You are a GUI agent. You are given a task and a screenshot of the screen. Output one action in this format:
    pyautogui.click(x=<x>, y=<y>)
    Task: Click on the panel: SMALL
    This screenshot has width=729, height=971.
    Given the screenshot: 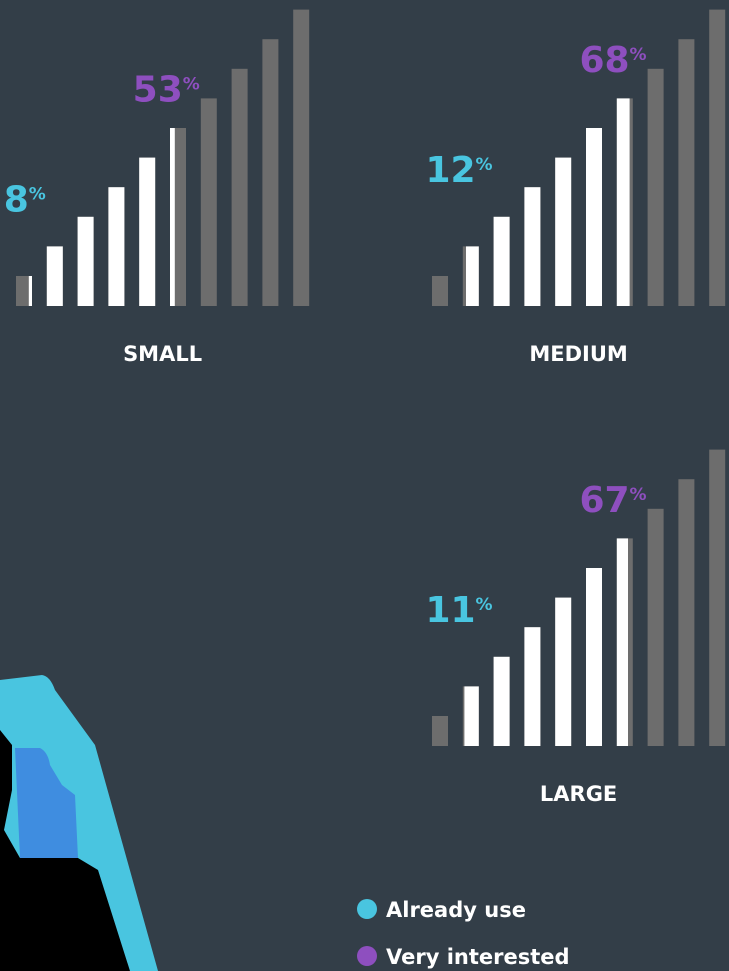 What is the action you would take?
    pyautogui.click(x=163, y=187)
    